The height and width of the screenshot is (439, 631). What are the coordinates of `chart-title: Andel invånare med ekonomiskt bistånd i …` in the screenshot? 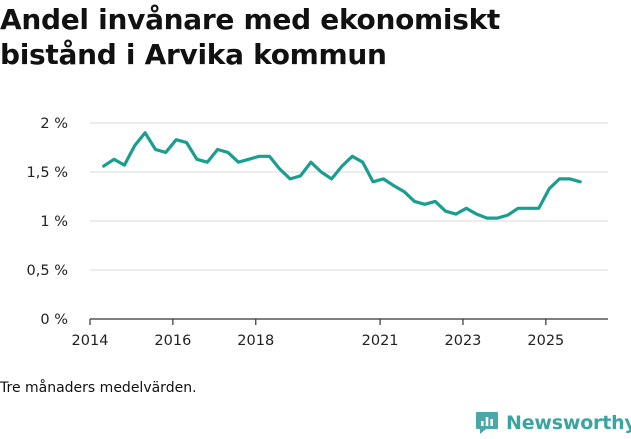 It's located at (250, 37).